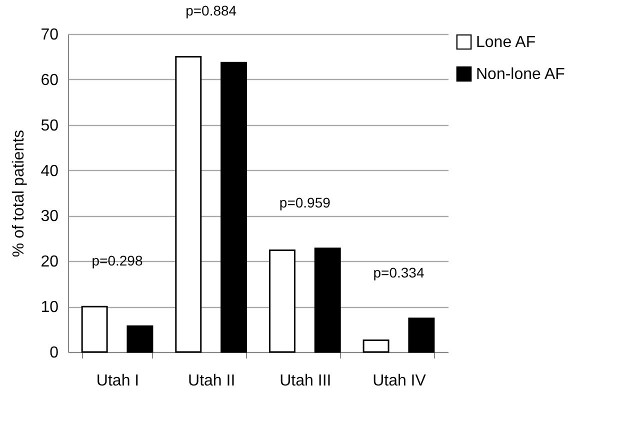 The width and height of the screenshot is (644, 438). I want to click on x-tick-label: Utah I, so click(118, 381).